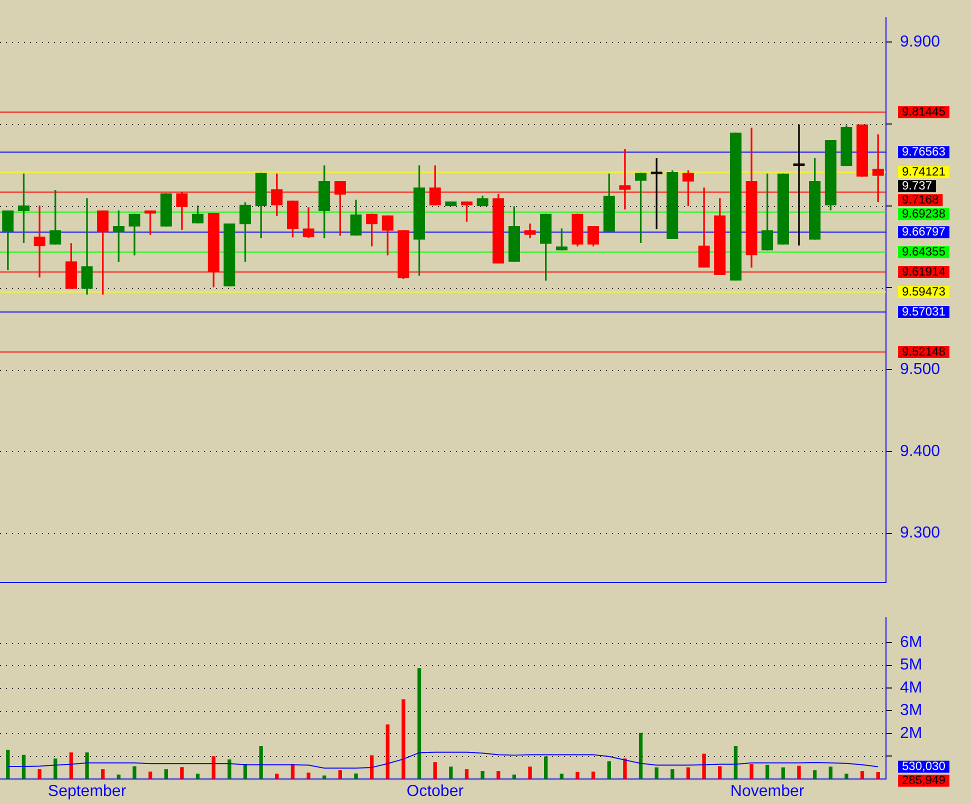  I want to click on text: 530,030, so click(924, 766).